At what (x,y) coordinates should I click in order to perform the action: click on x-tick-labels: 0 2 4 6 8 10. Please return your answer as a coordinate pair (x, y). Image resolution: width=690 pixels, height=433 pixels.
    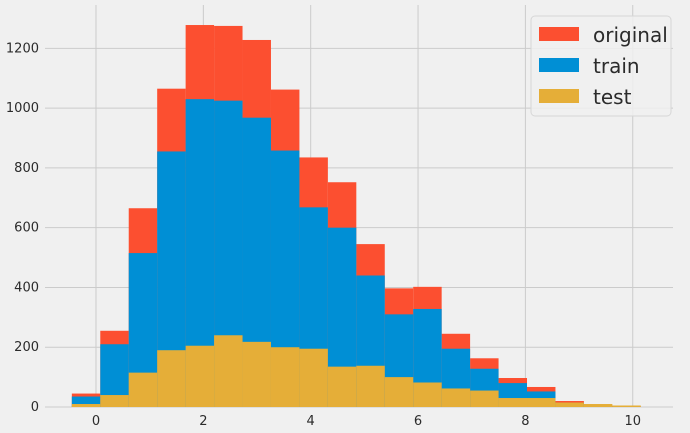
    Looking at the image, I should click on (366, 421).